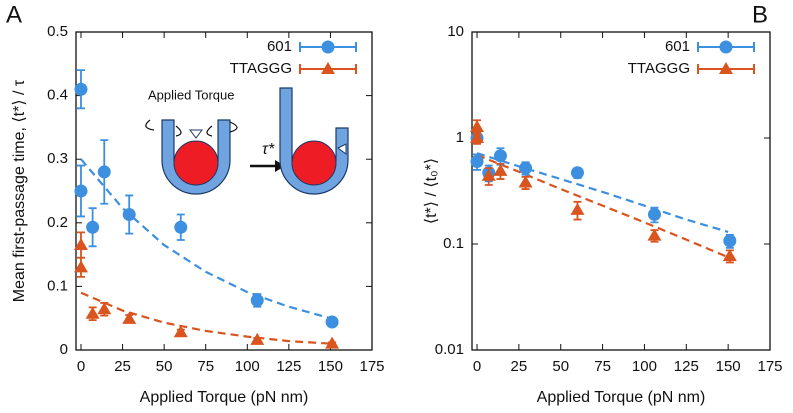  What do you see at coordinates (57, 158) in the screenshot?
I see `y-tick-label: 0.3` at bounding box center [57, 158].